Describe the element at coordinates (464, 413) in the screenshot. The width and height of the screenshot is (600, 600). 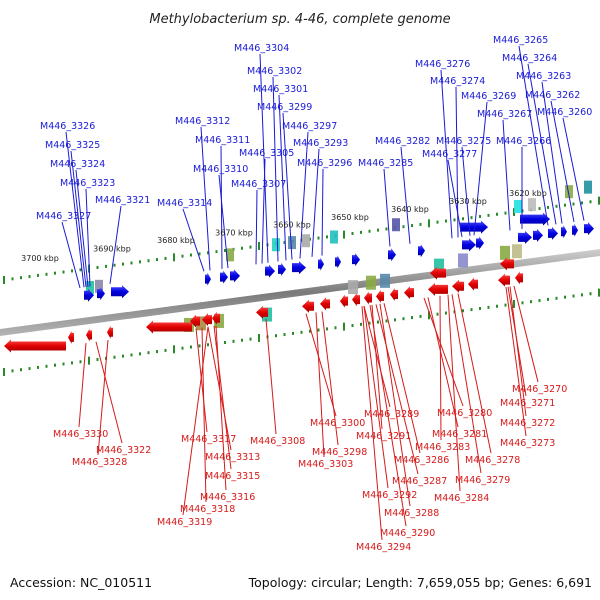
I see `reverse-gene-label: M446_3280` at that location.